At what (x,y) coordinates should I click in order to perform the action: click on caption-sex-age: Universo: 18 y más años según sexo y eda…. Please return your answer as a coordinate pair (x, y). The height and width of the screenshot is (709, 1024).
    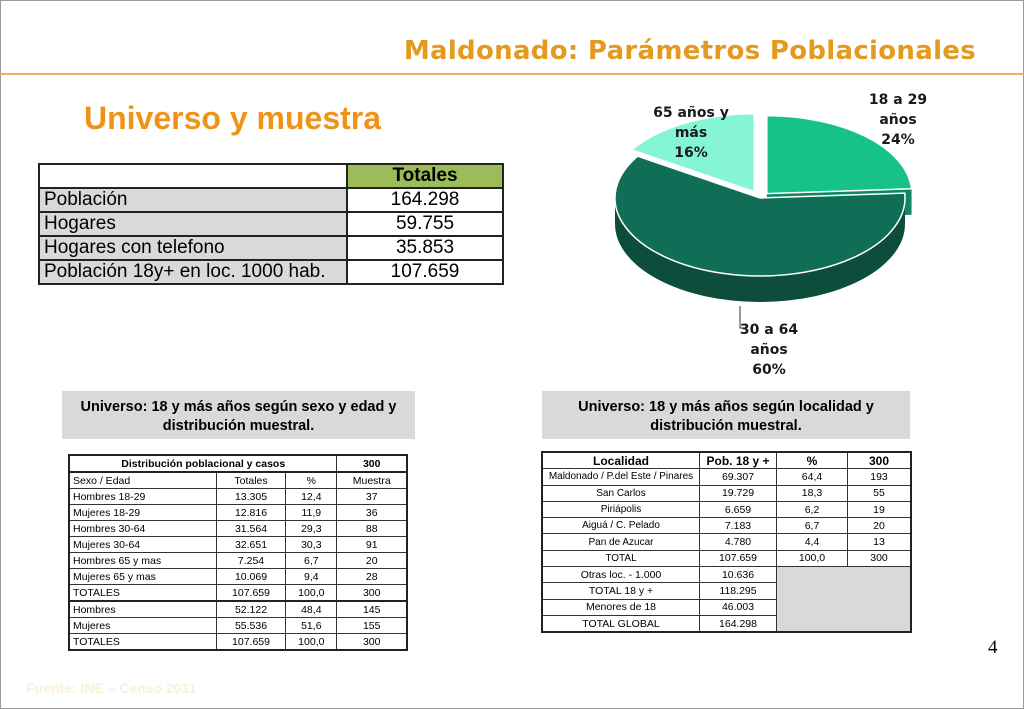
    Looking at the image, I should click on (238, 415).